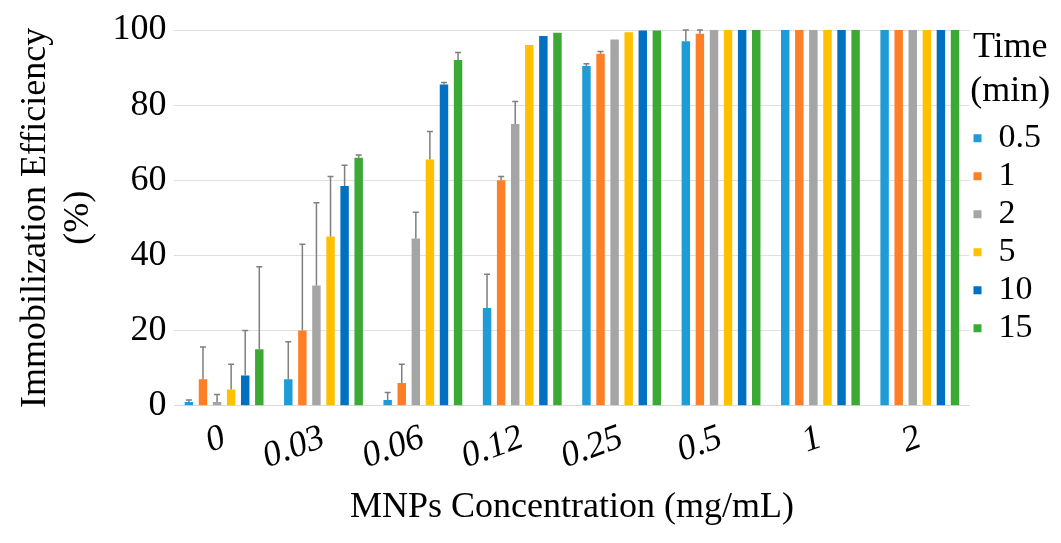 This screenshot has height=543, width=1061. Describe the element at coordinates (148, 327) in the screenshot. I see `y-tick-label: 20` at that location.